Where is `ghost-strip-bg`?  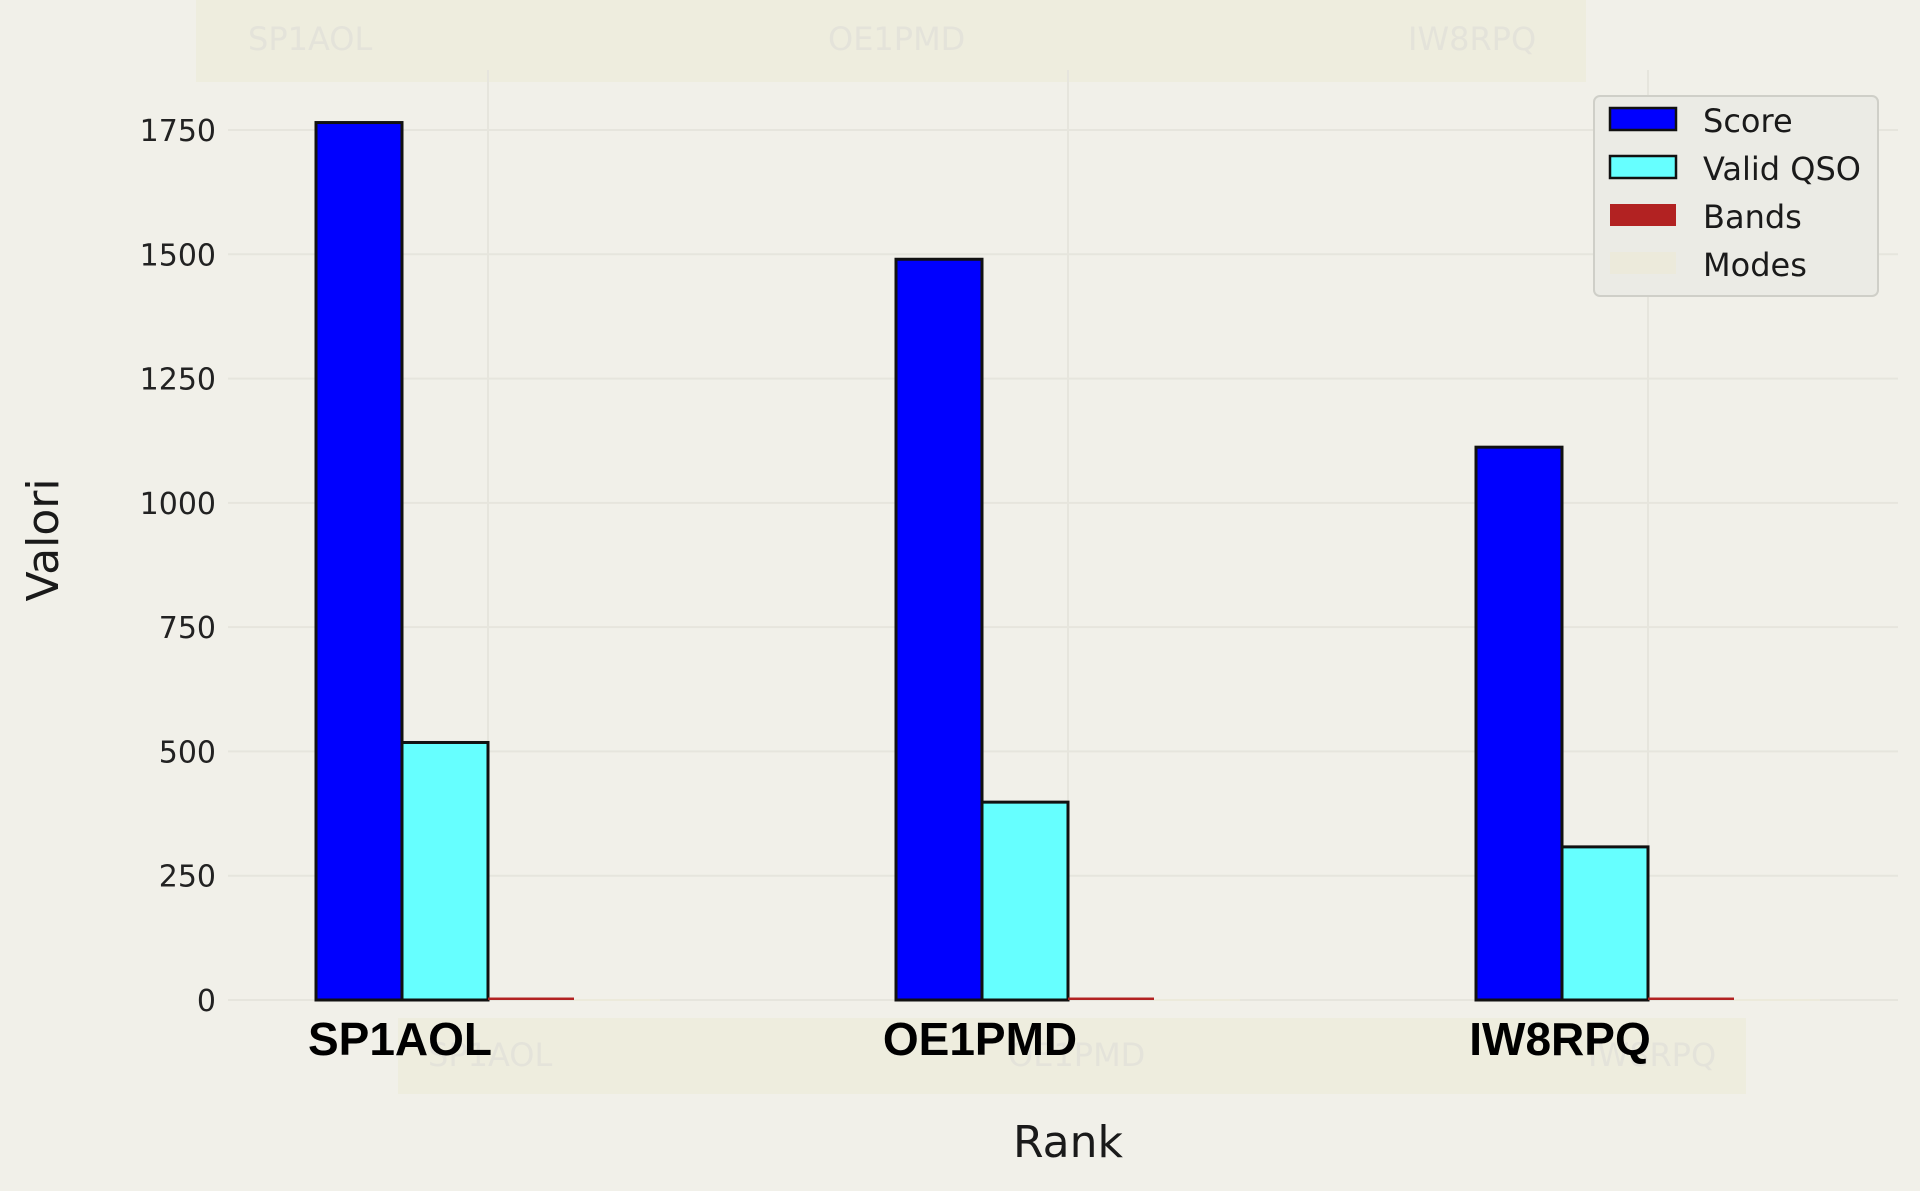 ghost-strip-bg is located at coordinates (891, 41).